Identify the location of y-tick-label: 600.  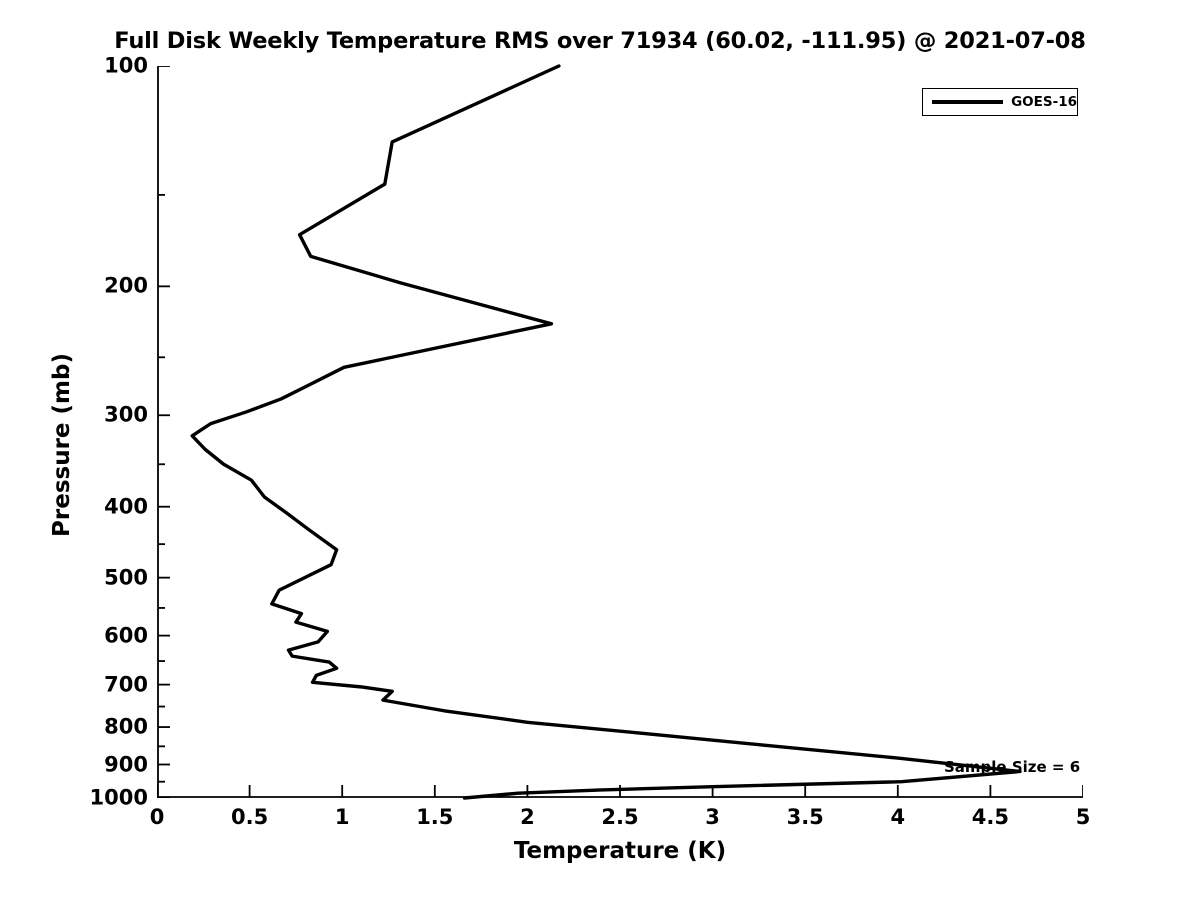
(126, 635).